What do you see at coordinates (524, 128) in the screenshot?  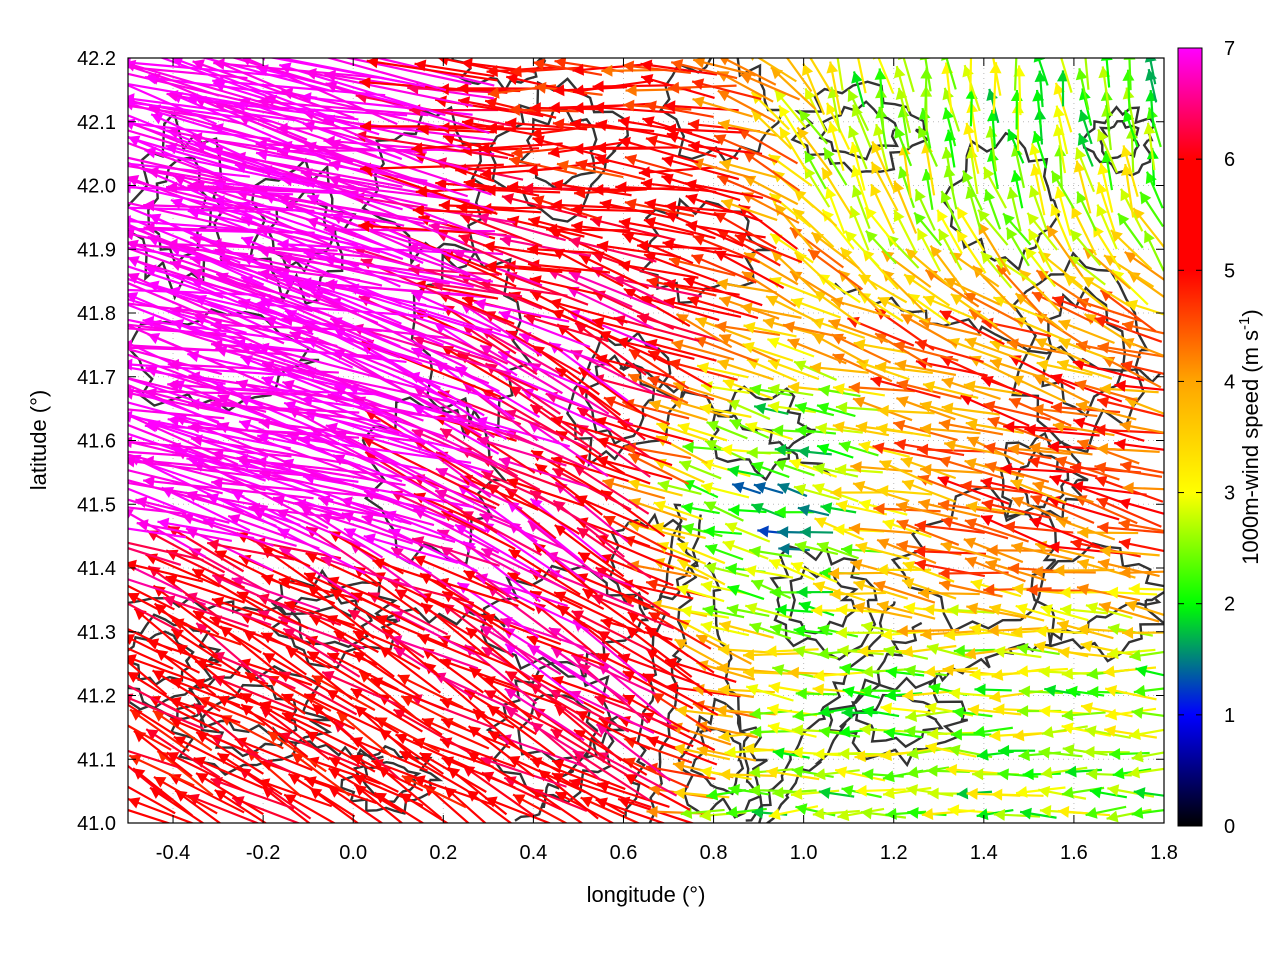 I see `wind-arrow-shaft` at bounding box center [524, 128].